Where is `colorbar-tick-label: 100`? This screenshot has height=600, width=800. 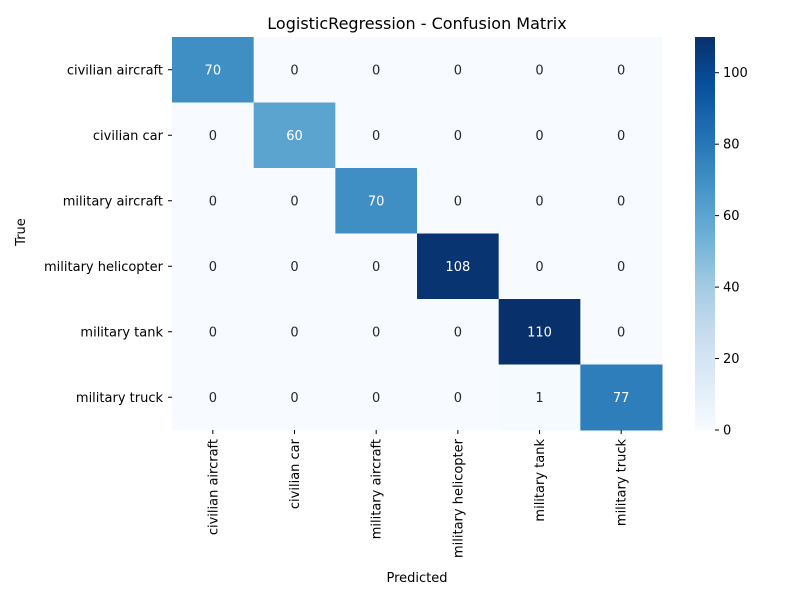 colorbar-tick-label: 100 is located at coordinates (735, 73).